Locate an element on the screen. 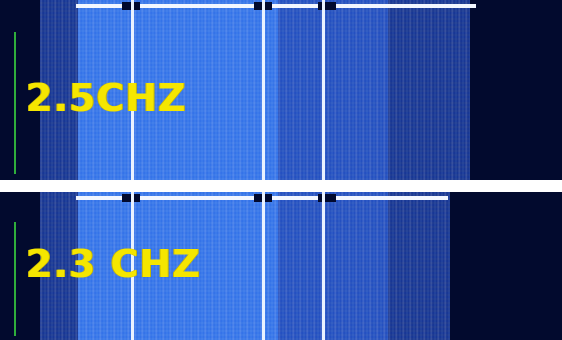 Image resolution: width=562 pixels, height=340 pixels. frequency-scale-bar is located at coordinates (276, 6).